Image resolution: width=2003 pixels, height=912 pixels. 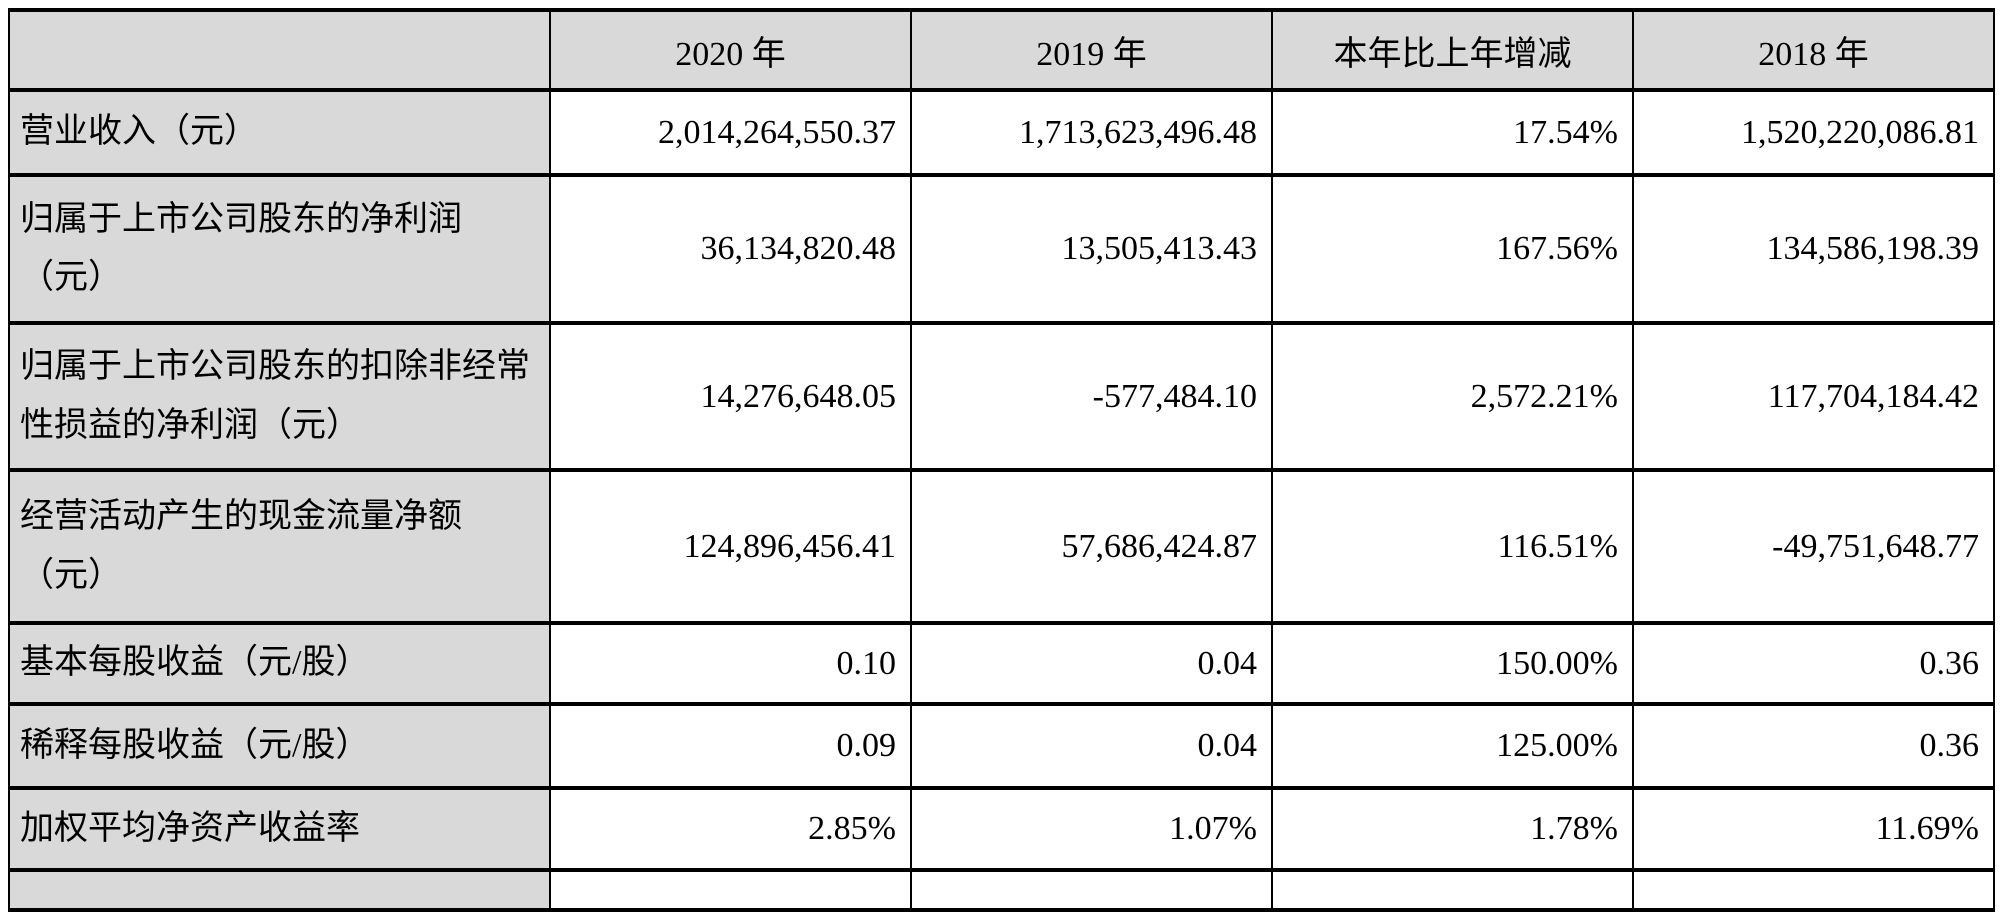 What do you see at coordinates (730, 663) in the screenshot?
I see `value-cell: 0.10` at bounding box center [730, 663].